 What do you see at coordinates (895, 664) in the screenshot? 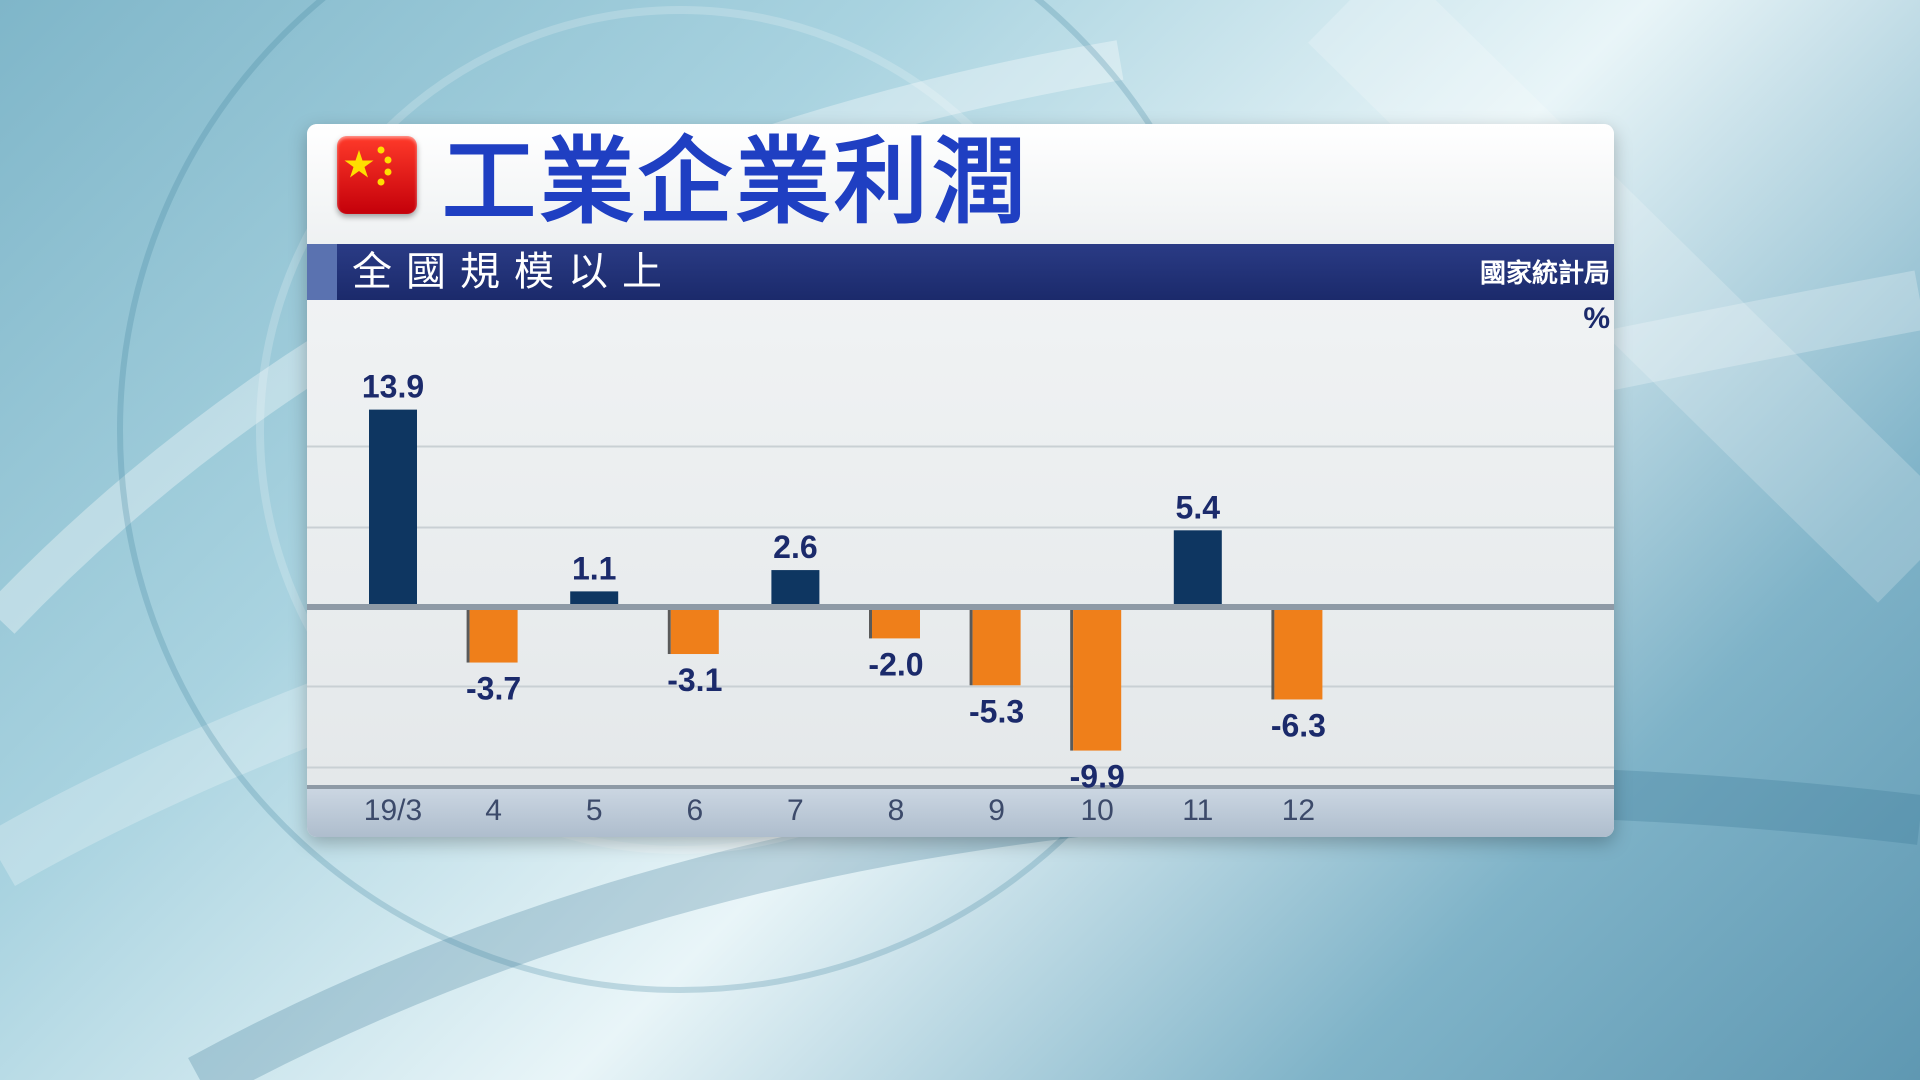
I see `data-label: -2.0` at bounding box center [895, 664].